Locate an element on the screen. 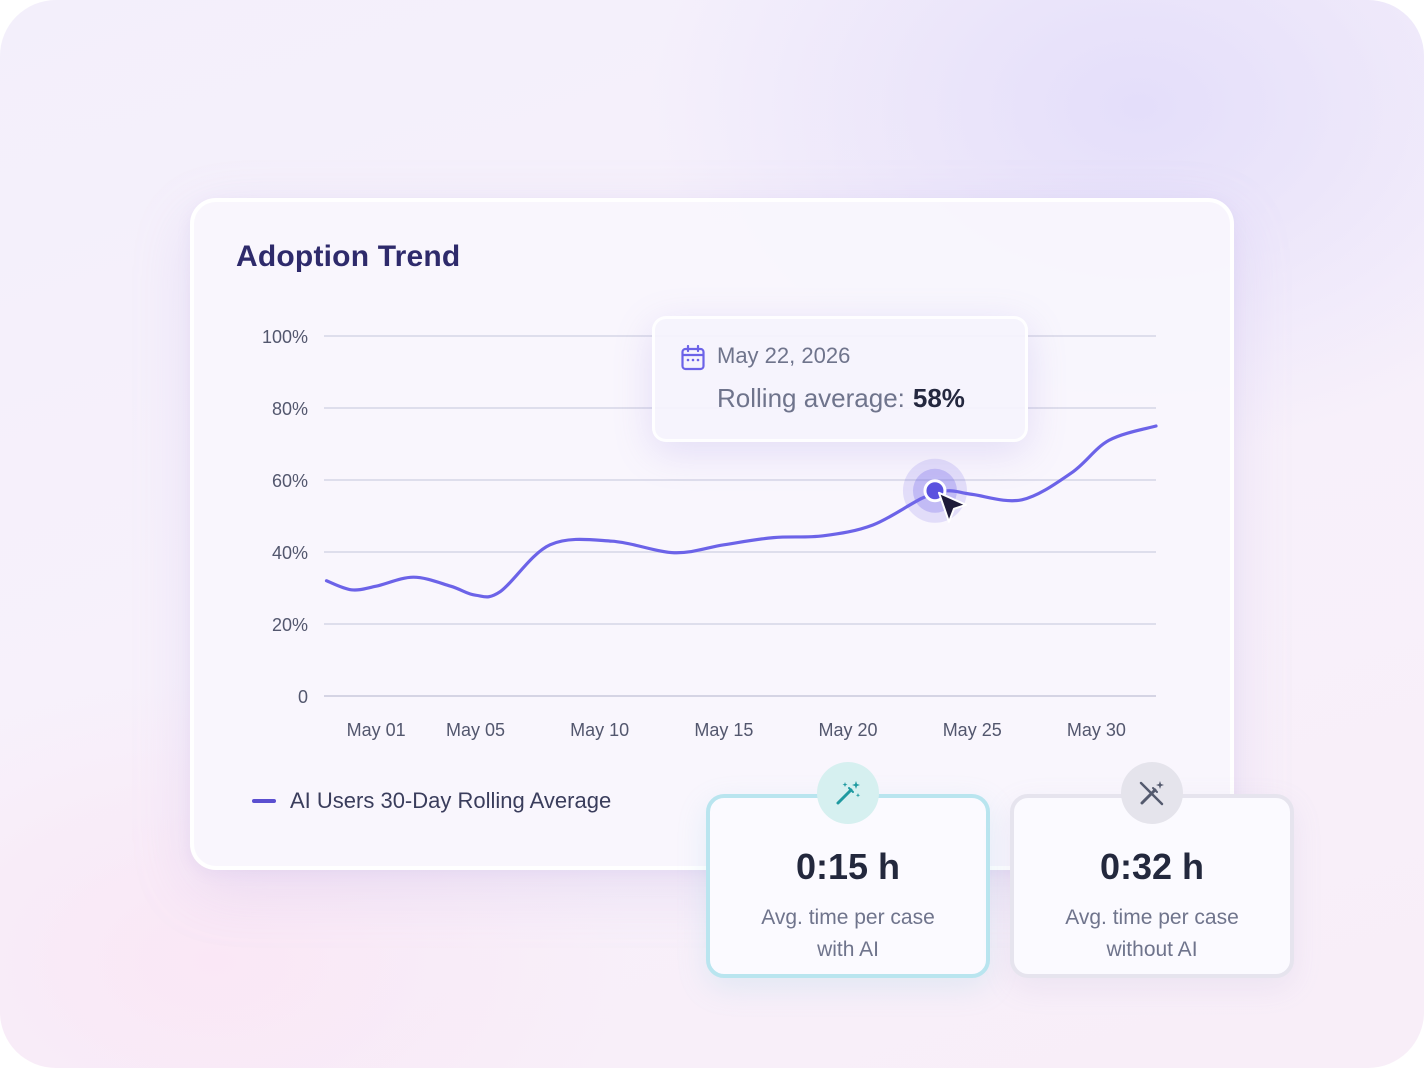 Image resolution: width=1424 pixels, height=1068 pixels. legend-label: AI Users 30-Day Rolling Average is located at coordinates (451, 800).